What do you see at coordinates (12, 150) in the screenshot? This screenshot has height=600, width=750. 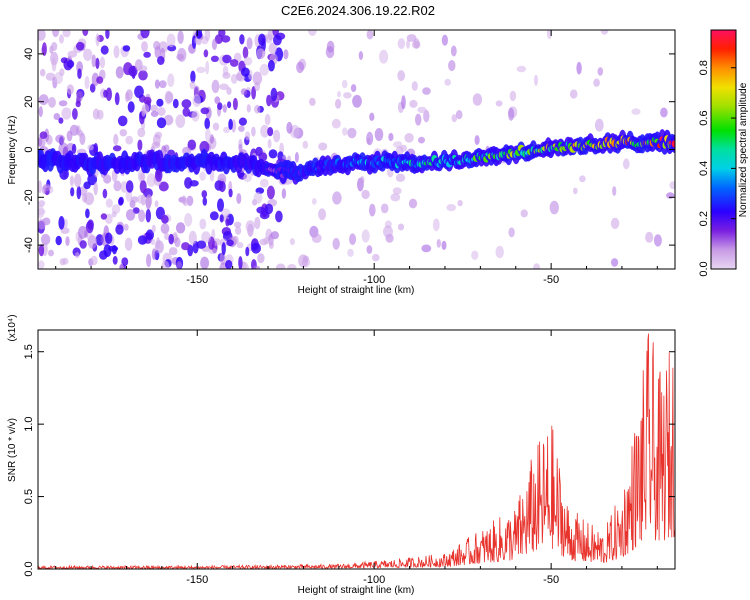 I see `top-y-axis-label: Frequency (Hz)` at bounding box center [12, 150].